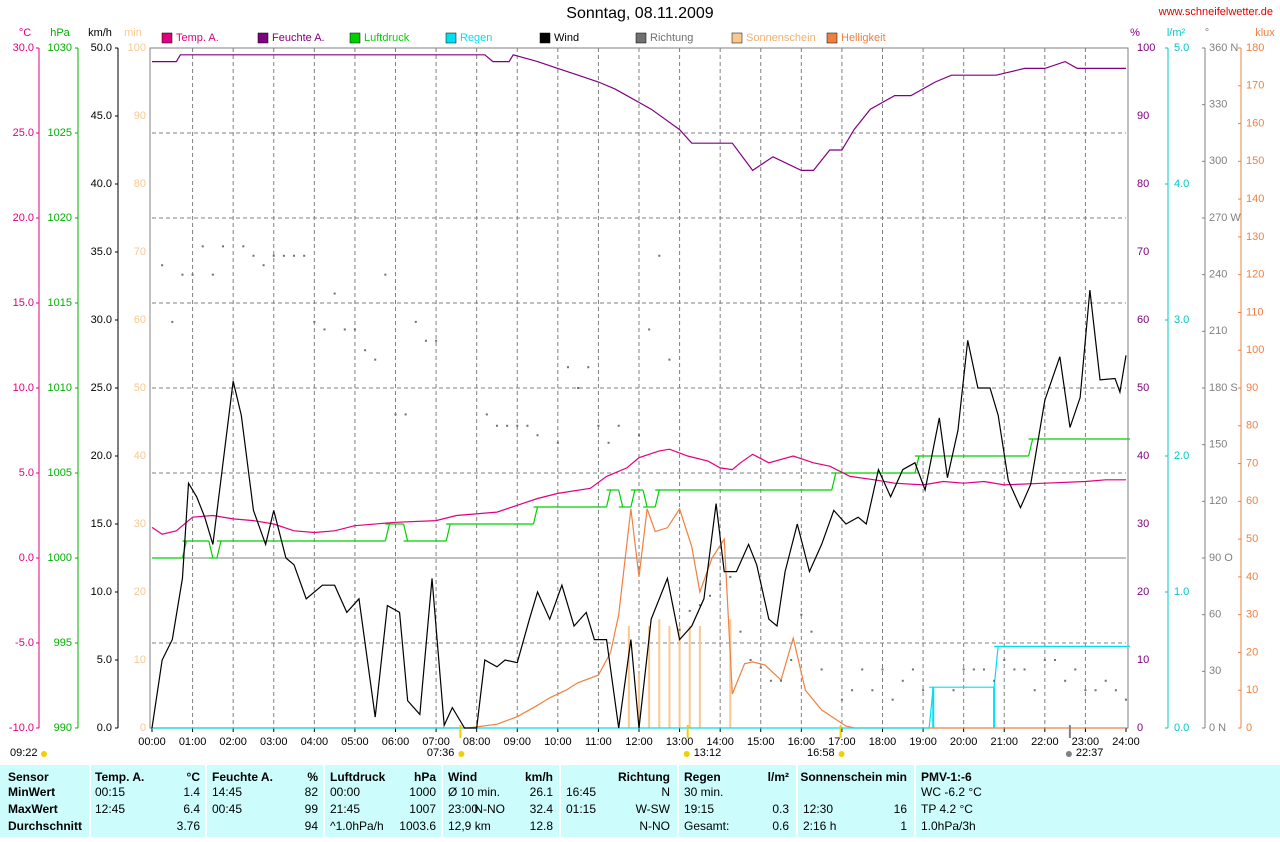  Describe the element at coordinates (60, 303) in the screenshot. I see `y-tick-label: 1015` at that location.